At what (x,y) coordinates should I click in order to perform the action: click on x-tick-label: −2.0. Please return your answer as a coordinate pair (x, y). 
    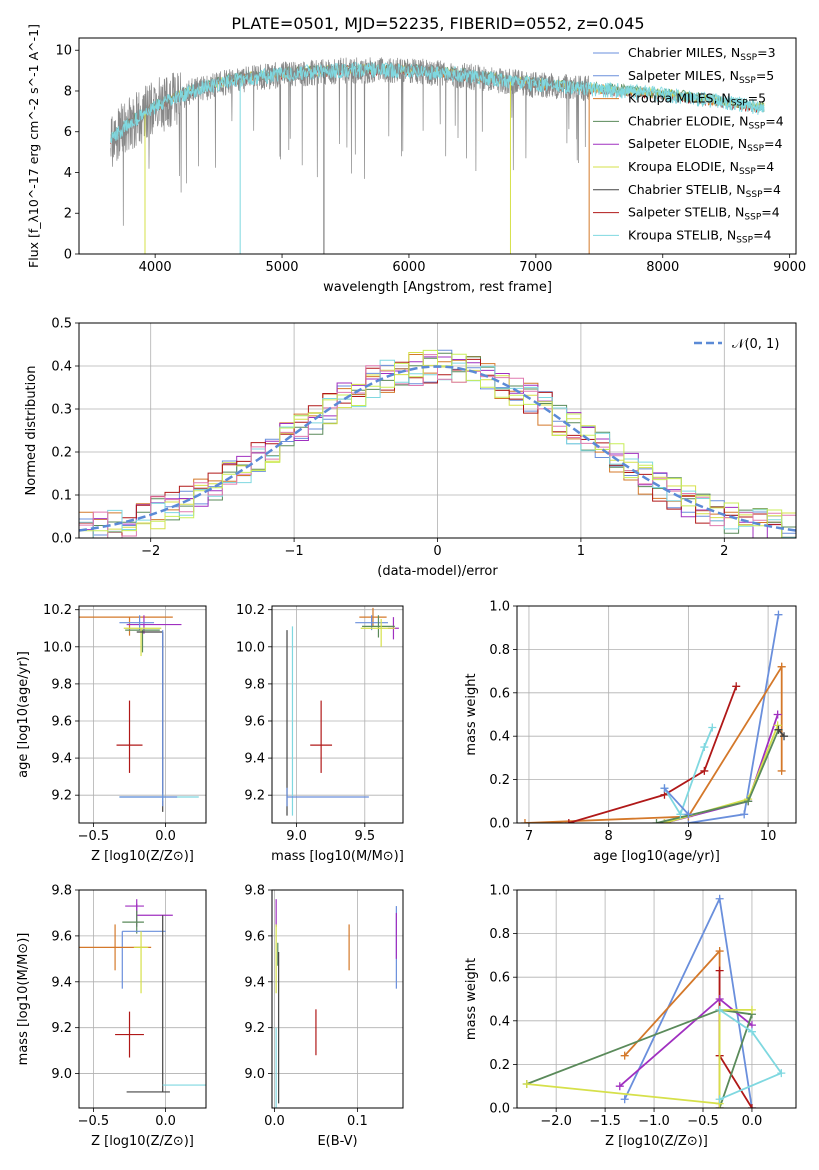
    Looking at the image, I should click on (556, 1121).